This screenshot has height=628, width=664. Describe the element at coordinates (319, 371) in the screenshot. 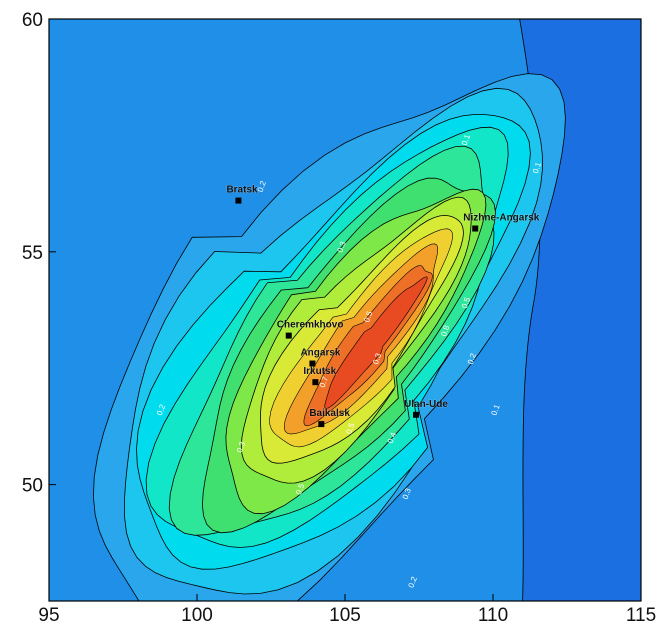

I see `city-label: Irkutsk` at that location.